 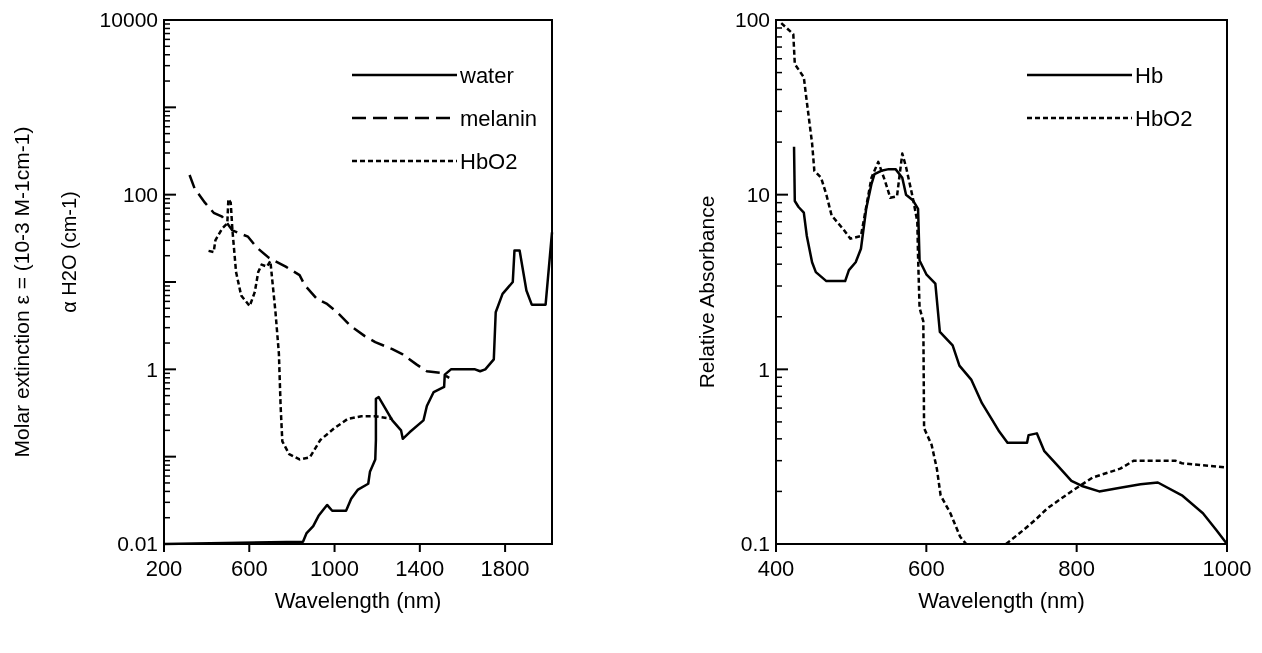 What do you see at coordinates (1149, 75) in the screenshot?
I see `legend-label: Hb` at bounding box center [1149, 75].